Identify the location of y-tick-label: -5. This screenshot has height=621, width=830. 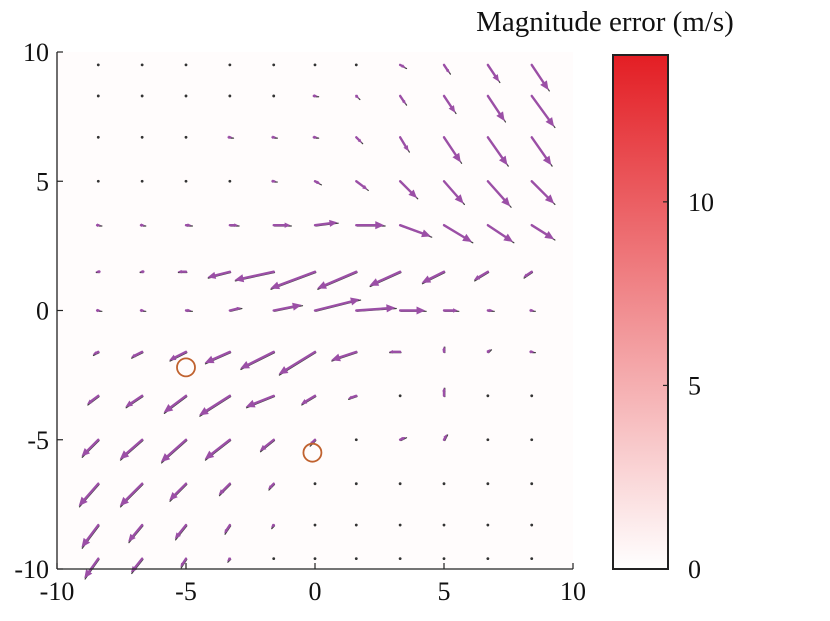
(38, 440).